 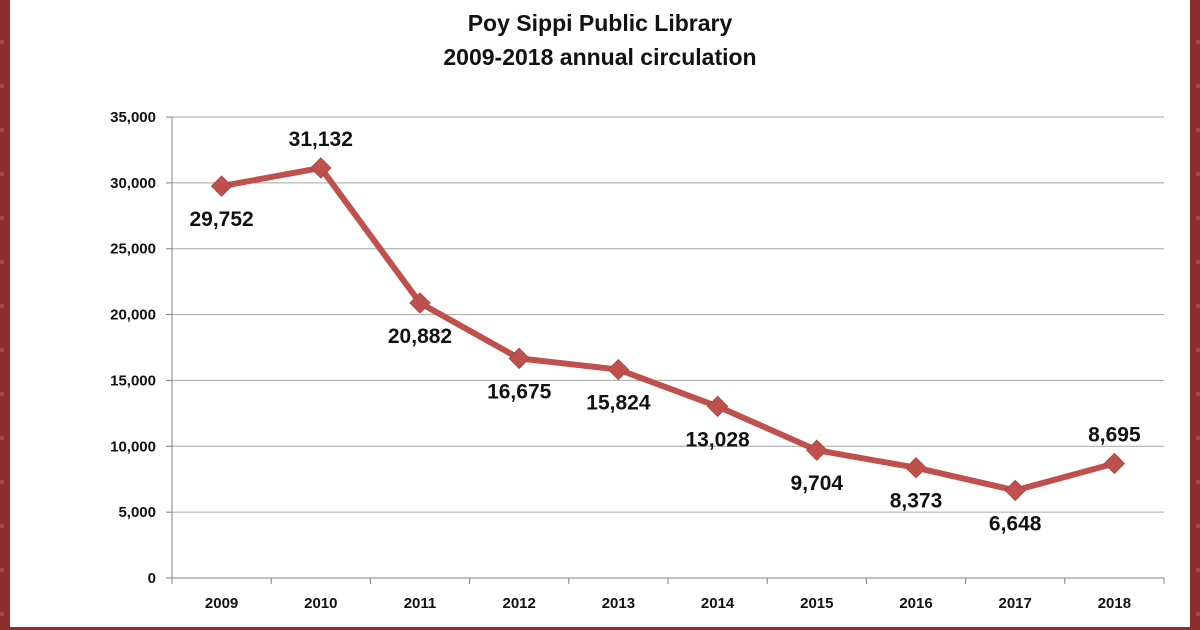 What do you see at coordinates (1015, 603) in the screenshot?
I see `x-tick-label: 2017` at bounding box center [1015, 603].